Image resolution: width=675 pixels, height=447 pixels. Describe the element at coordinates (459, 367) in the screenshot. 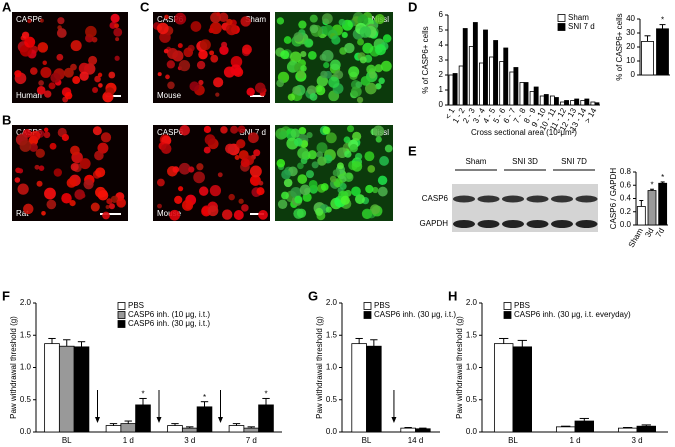

I see `y-axis-label: Paw withdrawal threshold (g)` at that location.